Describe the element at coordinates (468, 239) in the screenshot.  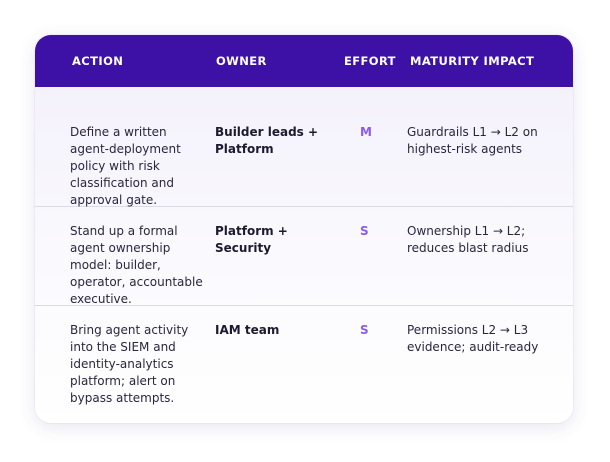
I see `maturity-impact-cell: Ownership L1 → L2; reduces blast radius` at that location.